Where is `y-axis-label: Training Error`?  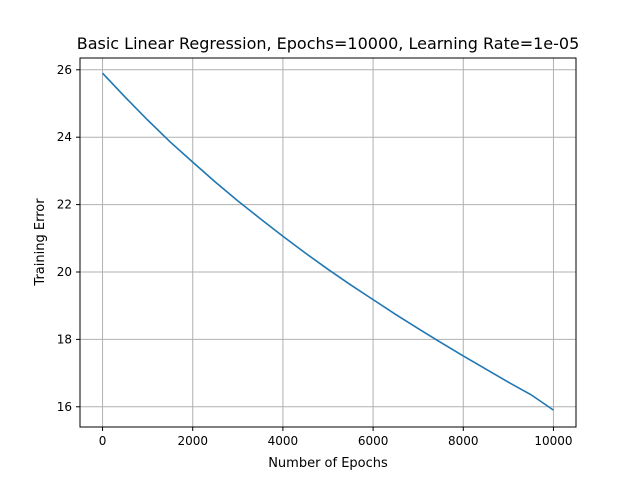 y-axis-label: Training Error is located at coordinates (40, 242).